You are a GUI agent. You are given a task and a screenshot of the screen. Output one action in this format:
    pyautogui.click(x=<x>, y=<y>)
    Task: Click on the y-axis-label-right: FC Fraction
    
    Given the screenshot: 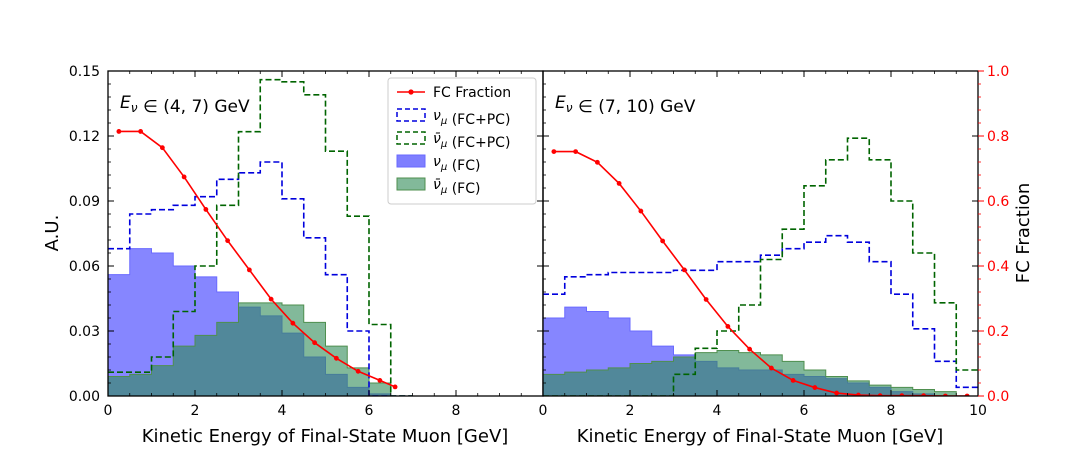 What is the action you would take?
    pyautogui.click(x=1023, y=233)
    